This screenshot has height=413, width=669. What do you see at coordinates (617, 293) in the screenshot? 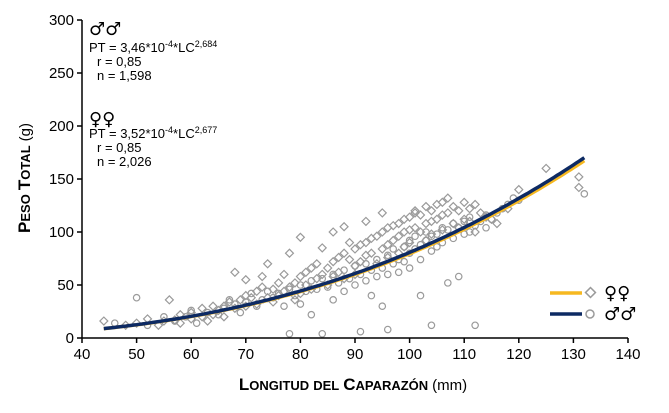
I see `legend-symbol-female: ♀♀` at bounding box center [617, 293].